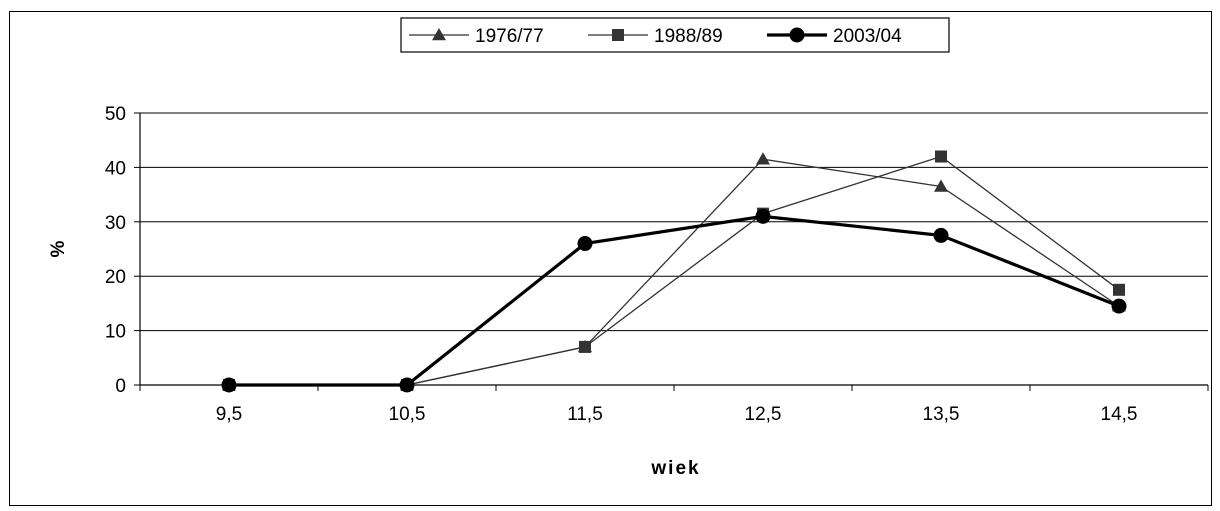  What do you see at coordinates (115, 168) in the screenshot?
I see `y-tick-label: 40` at bounding box center [115, 168].